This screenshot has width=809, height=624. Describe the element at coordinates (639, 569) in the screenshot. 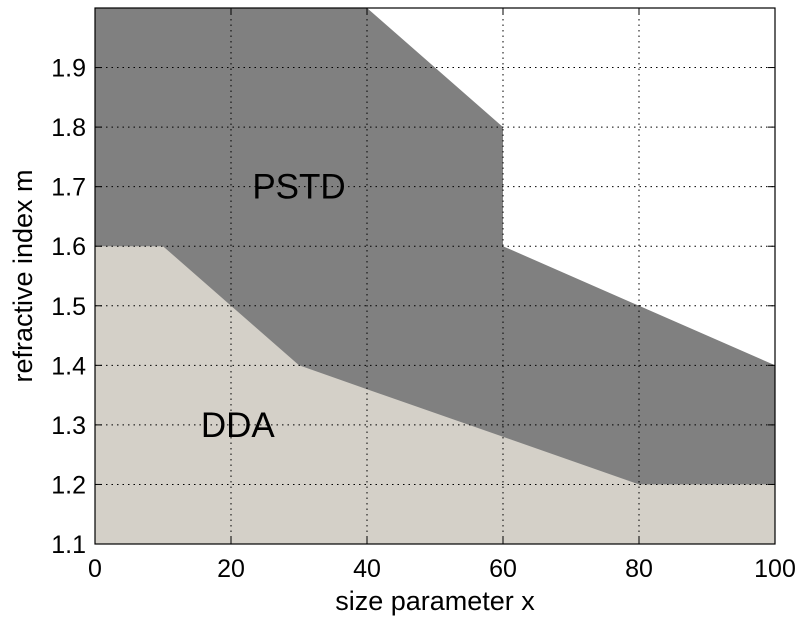

I see `x-tick-label: 80` at that location.